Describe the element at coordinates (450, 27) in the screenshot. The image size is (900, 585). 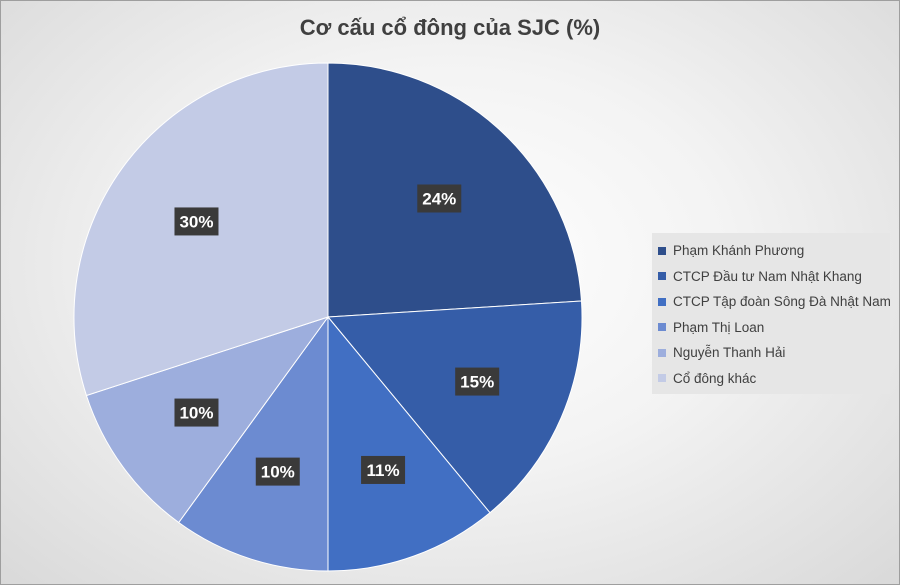
I see `chart-title: Cơ cấu cổ đông của SJC (%)` at that location.